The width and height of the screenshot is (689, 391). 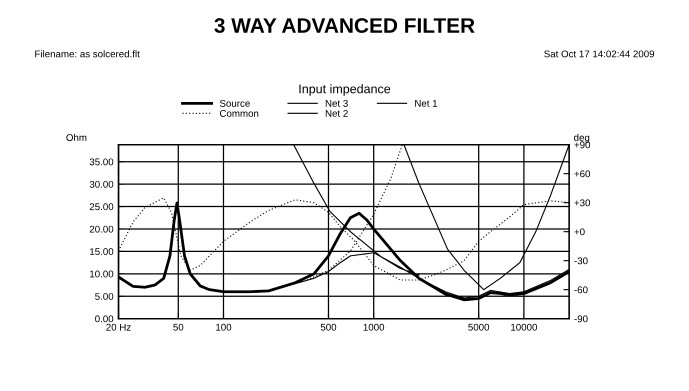 What do you see at coordinates (582, 144) in the screenshot?
I see `y2-tick-label: +90` at bounding box center [582, 144].